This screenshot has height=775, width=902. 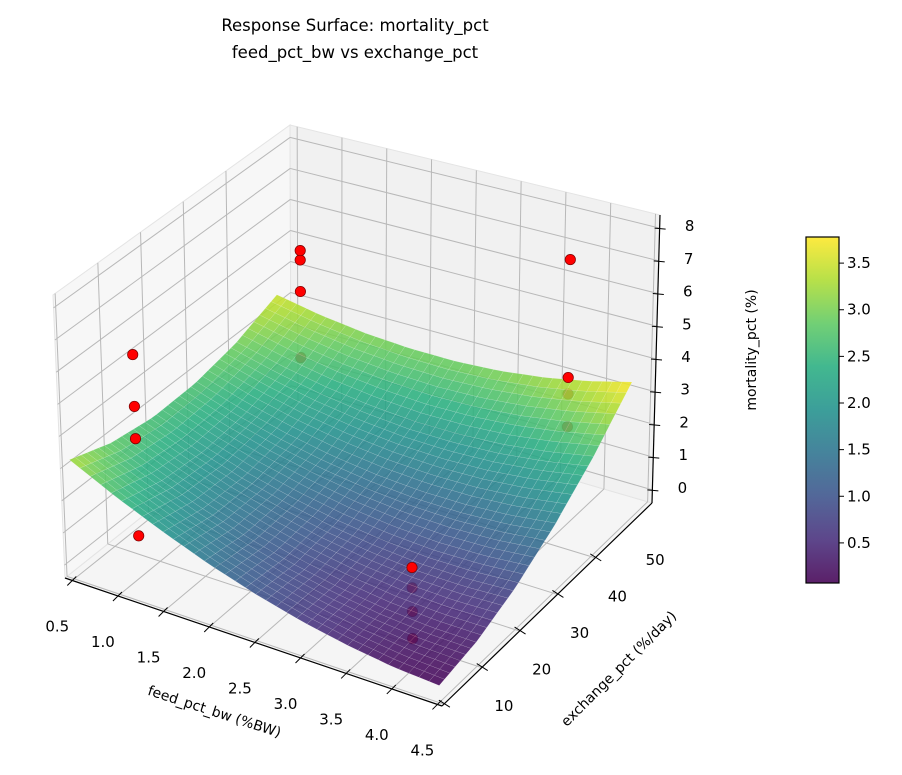 I want to click on colorbar-tick-label: 1.0, so click(x=859, y=496).